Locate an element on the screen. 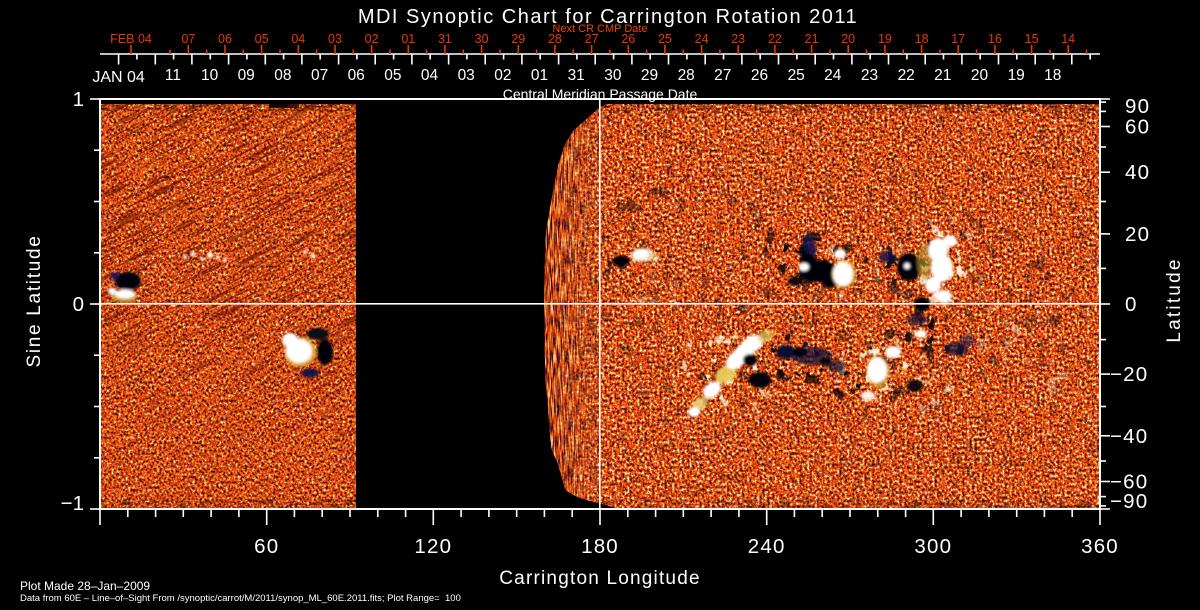 Image resolution: width=1200 pixels, height=610 pixels. svg-text: 14 is located at coordinates (1068, 39).